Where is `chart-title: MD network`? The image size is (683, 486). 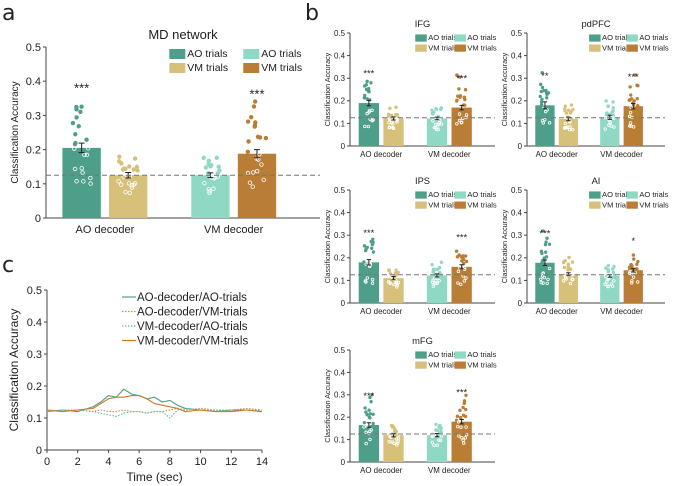 chart-title: MD network is located at coordinates (183, 34).